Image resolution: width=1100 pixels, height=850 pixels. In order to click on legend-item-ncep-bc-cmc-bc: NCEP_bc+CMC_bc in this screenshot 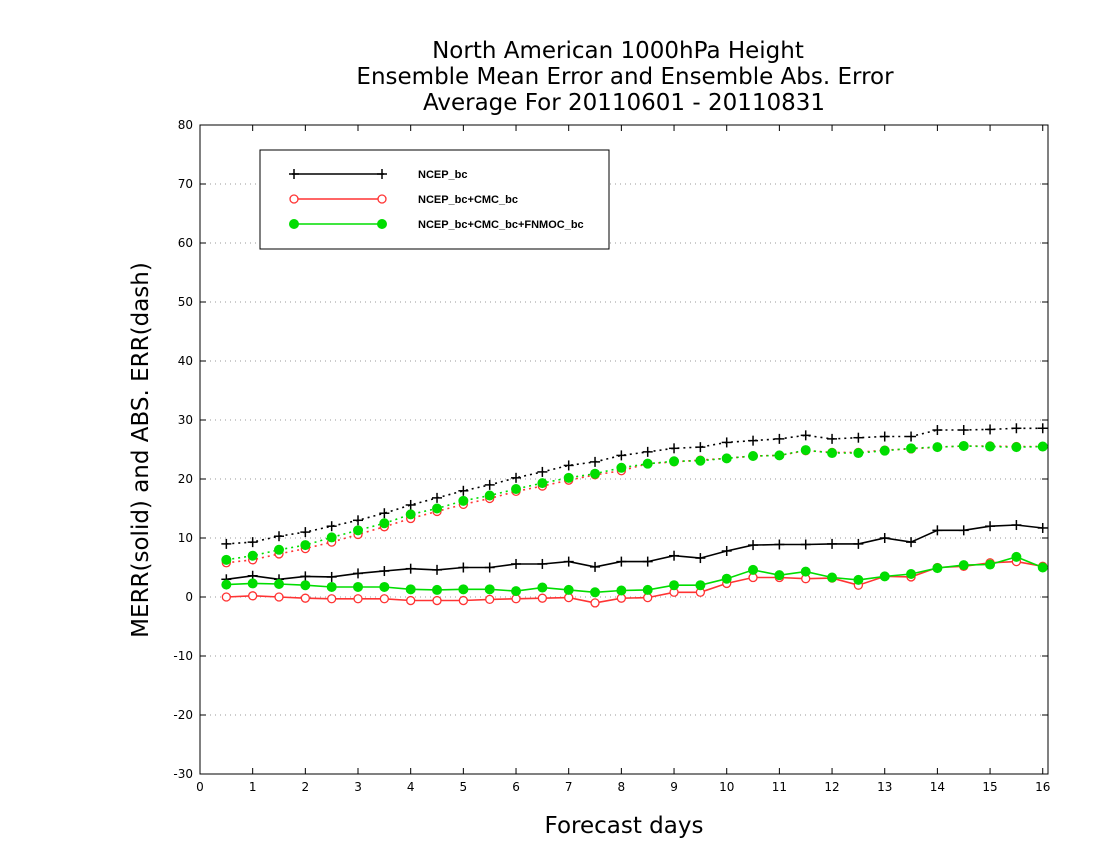, I will do `click(403, 200)`.